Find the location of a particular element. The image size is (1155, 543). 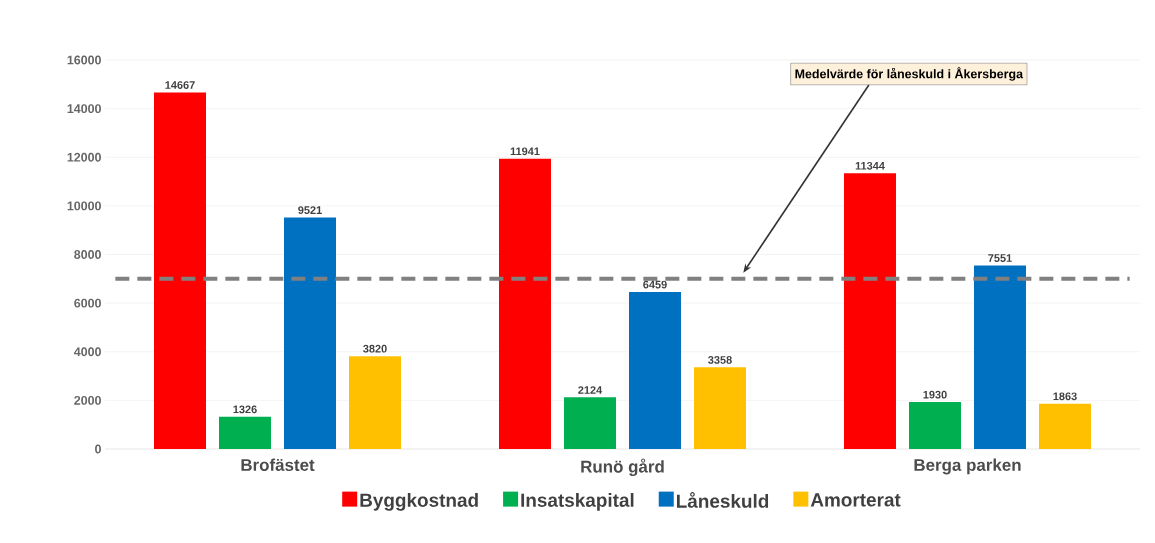

y-tick-label: 2000 is located at coordinates (87, 400).